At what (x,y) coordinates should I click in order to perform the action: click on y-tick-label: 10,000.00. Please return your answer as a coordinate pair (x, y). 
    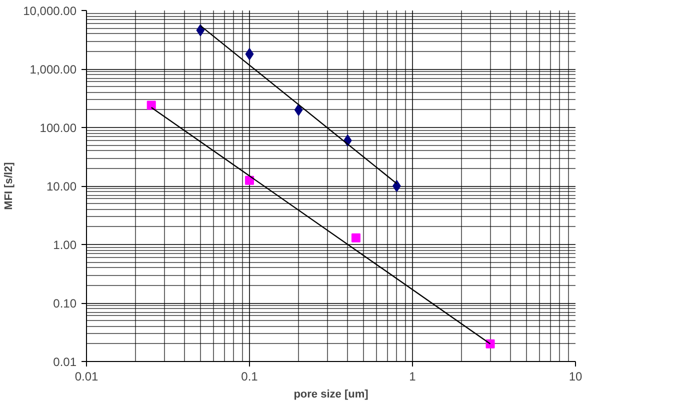
    Looking at the image, I should click on (50, 11).